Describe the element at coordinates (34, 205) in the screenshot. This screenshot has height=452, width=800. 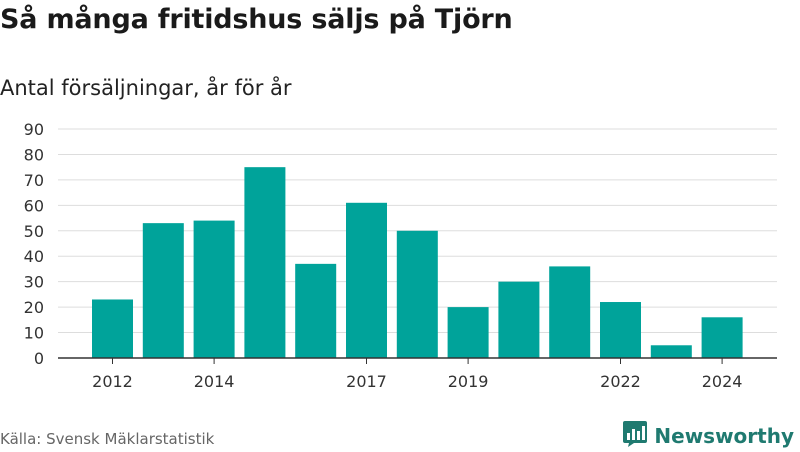
I see `y-tick-label: 60` at that location.